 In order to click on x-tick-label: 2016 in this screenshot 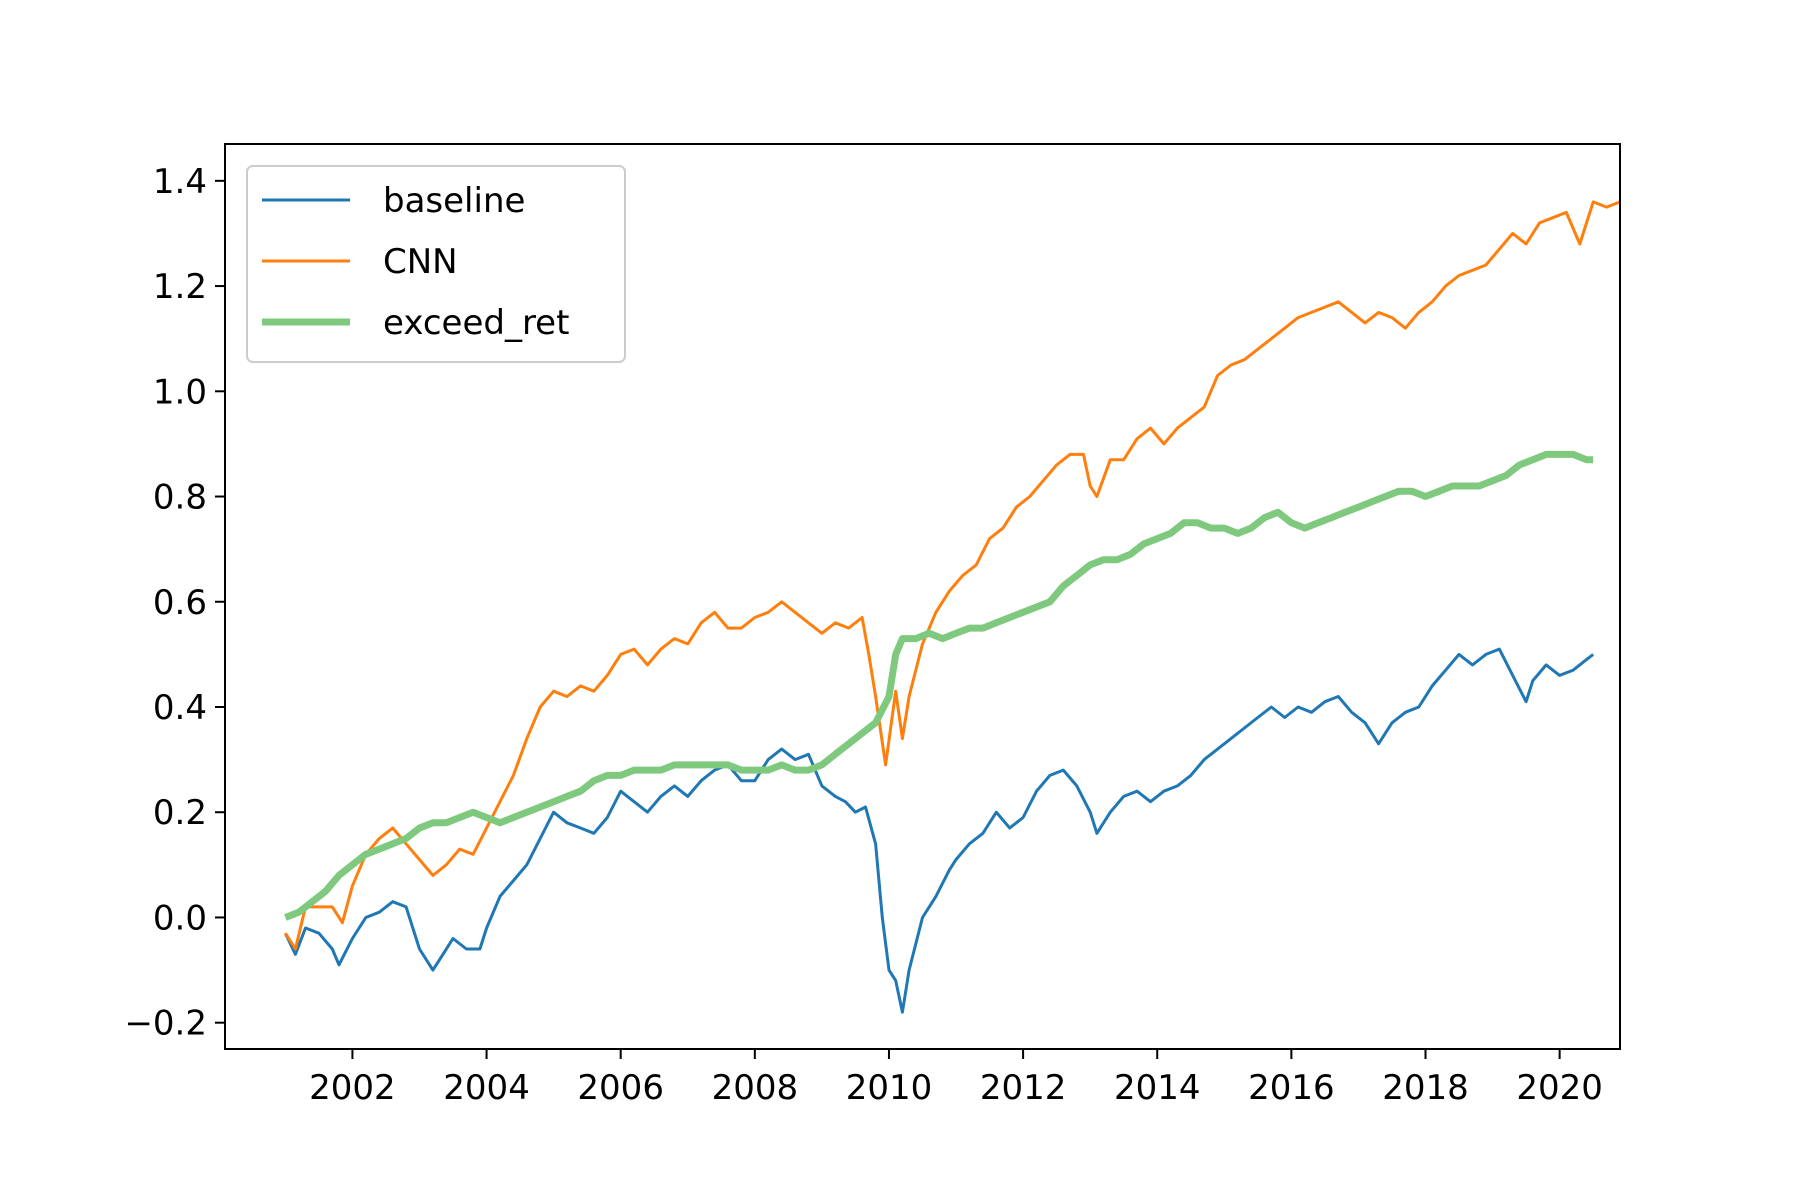, I will do `click(1291, 1088)`.